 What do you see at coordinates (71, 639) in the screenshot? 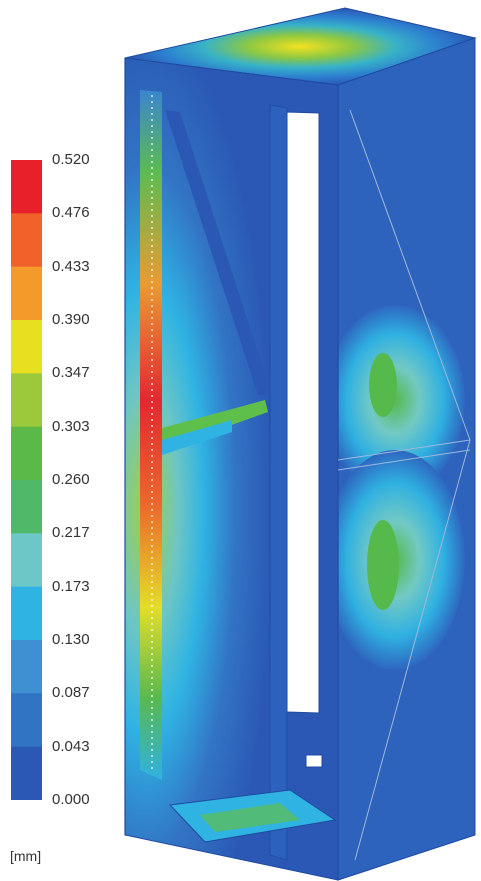
I see `tick-label: 0.130` at bounding box center [71, 639].